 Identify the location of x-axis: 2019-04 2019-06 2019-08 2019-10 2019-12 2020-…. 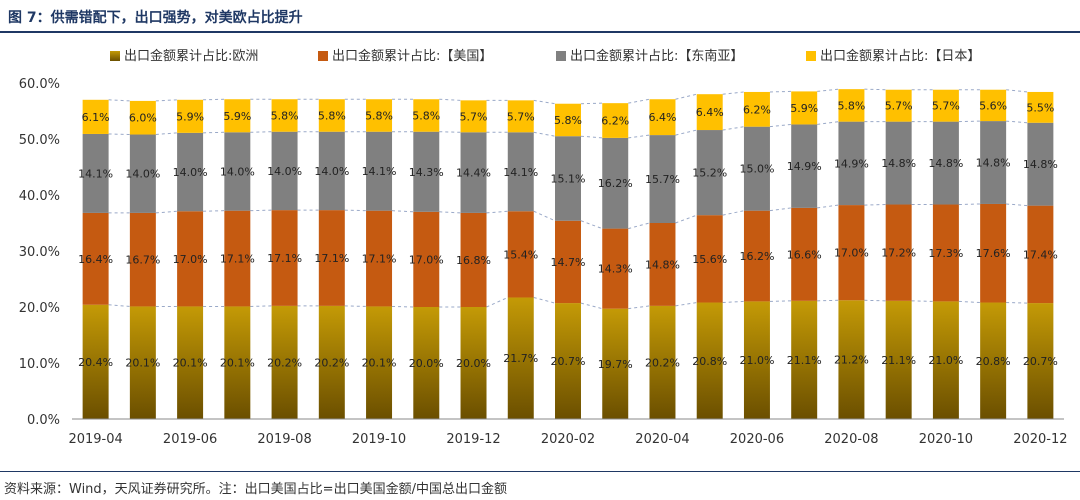
(568, 432).